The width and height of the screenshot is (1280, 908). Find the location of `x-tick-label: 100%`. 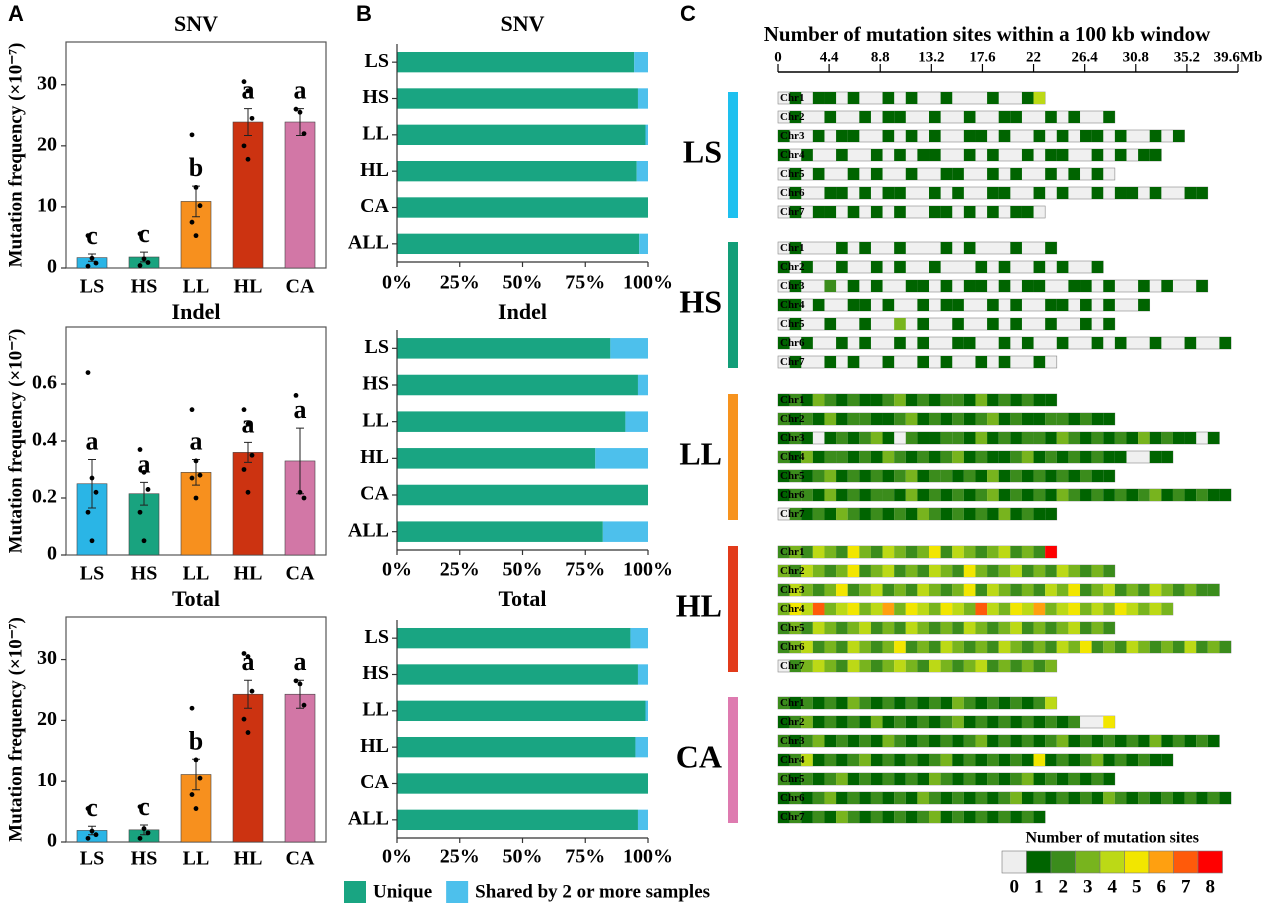

x-tick-label: 100% is located at coordinates (648, 857).